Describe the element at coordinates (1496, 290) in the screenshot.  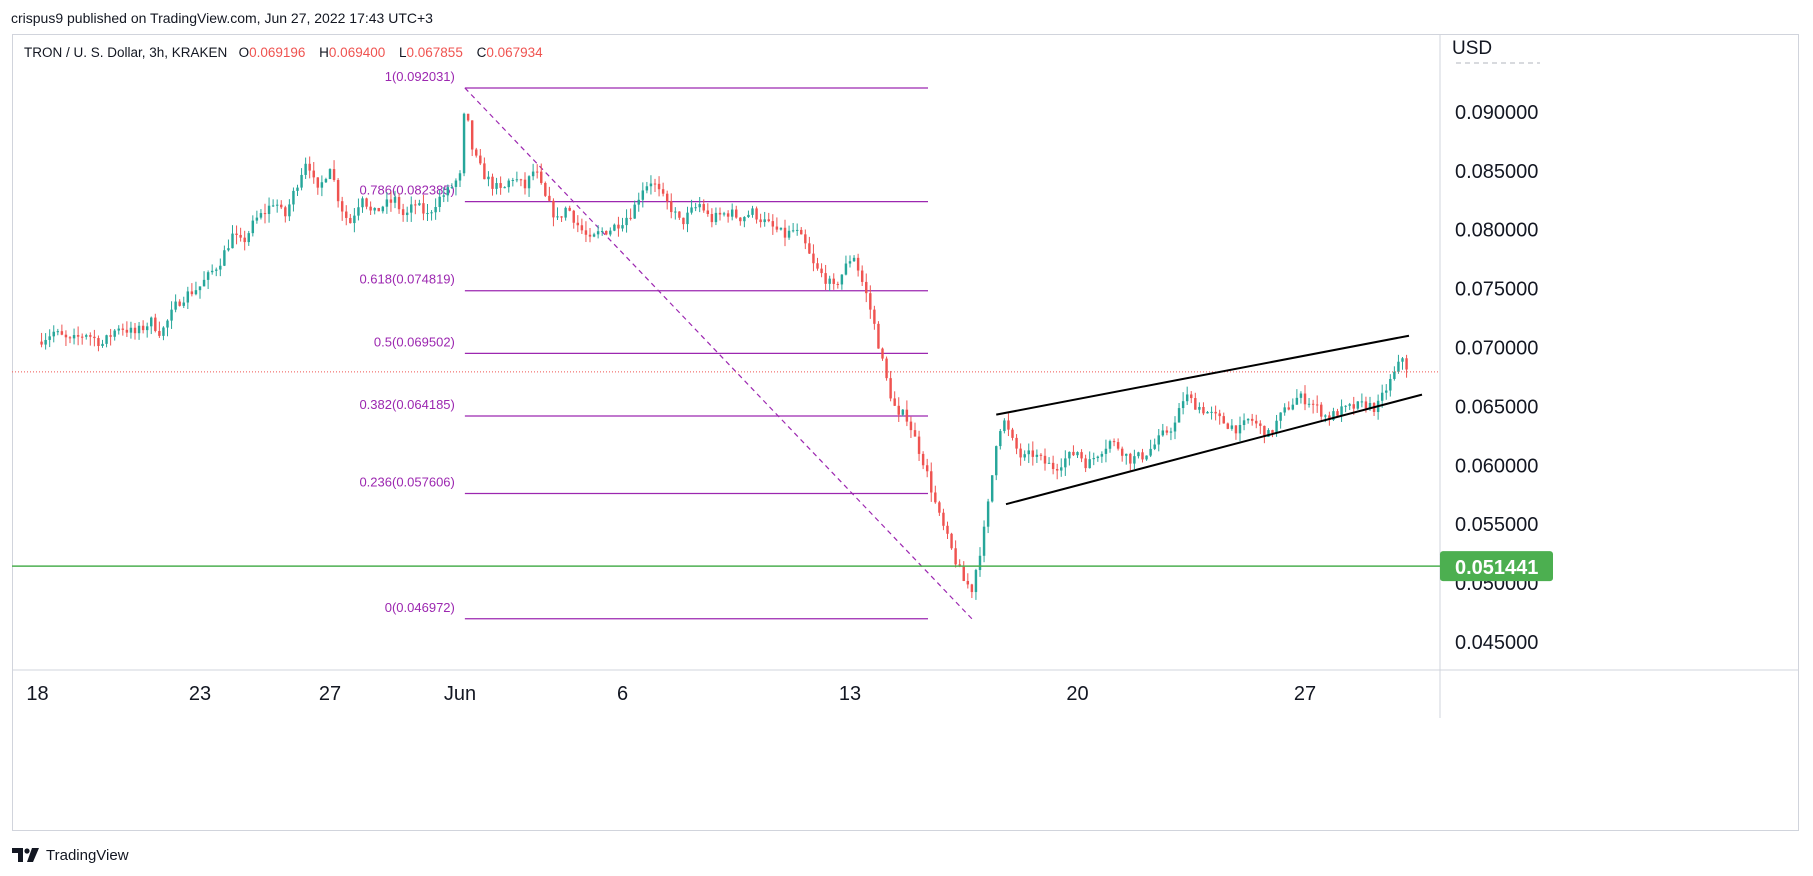
I see `y-tick-label: 0.075000` at that location.